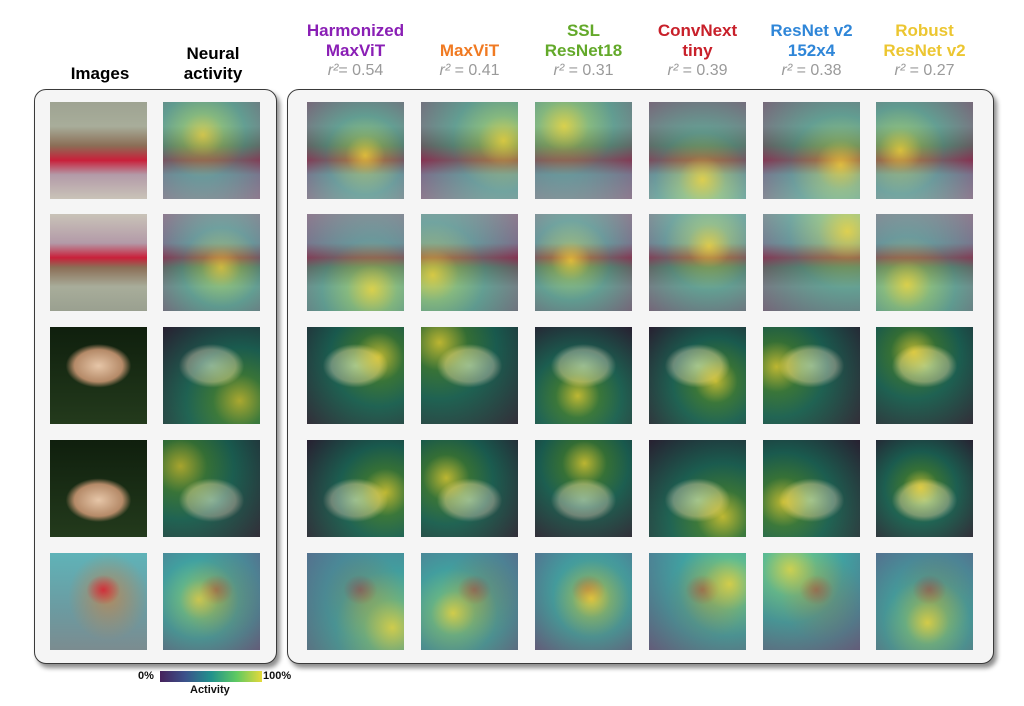 This screenshot has width=1024, height=706. Describe the element at coordinates (213, 53) in the screenshot. I see `neural-header-line1: Neural` at that location.